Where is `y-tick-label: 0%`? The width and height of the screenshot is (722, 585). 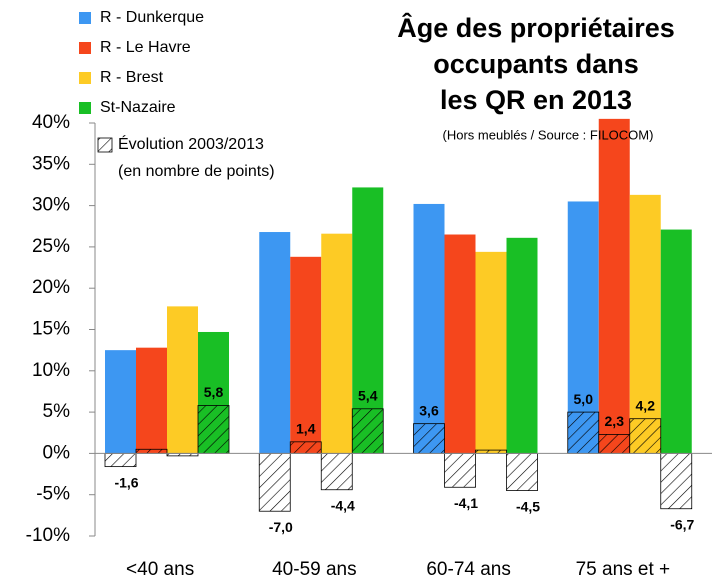 y-tick-label: 0% is located at coordinates (57, 452).